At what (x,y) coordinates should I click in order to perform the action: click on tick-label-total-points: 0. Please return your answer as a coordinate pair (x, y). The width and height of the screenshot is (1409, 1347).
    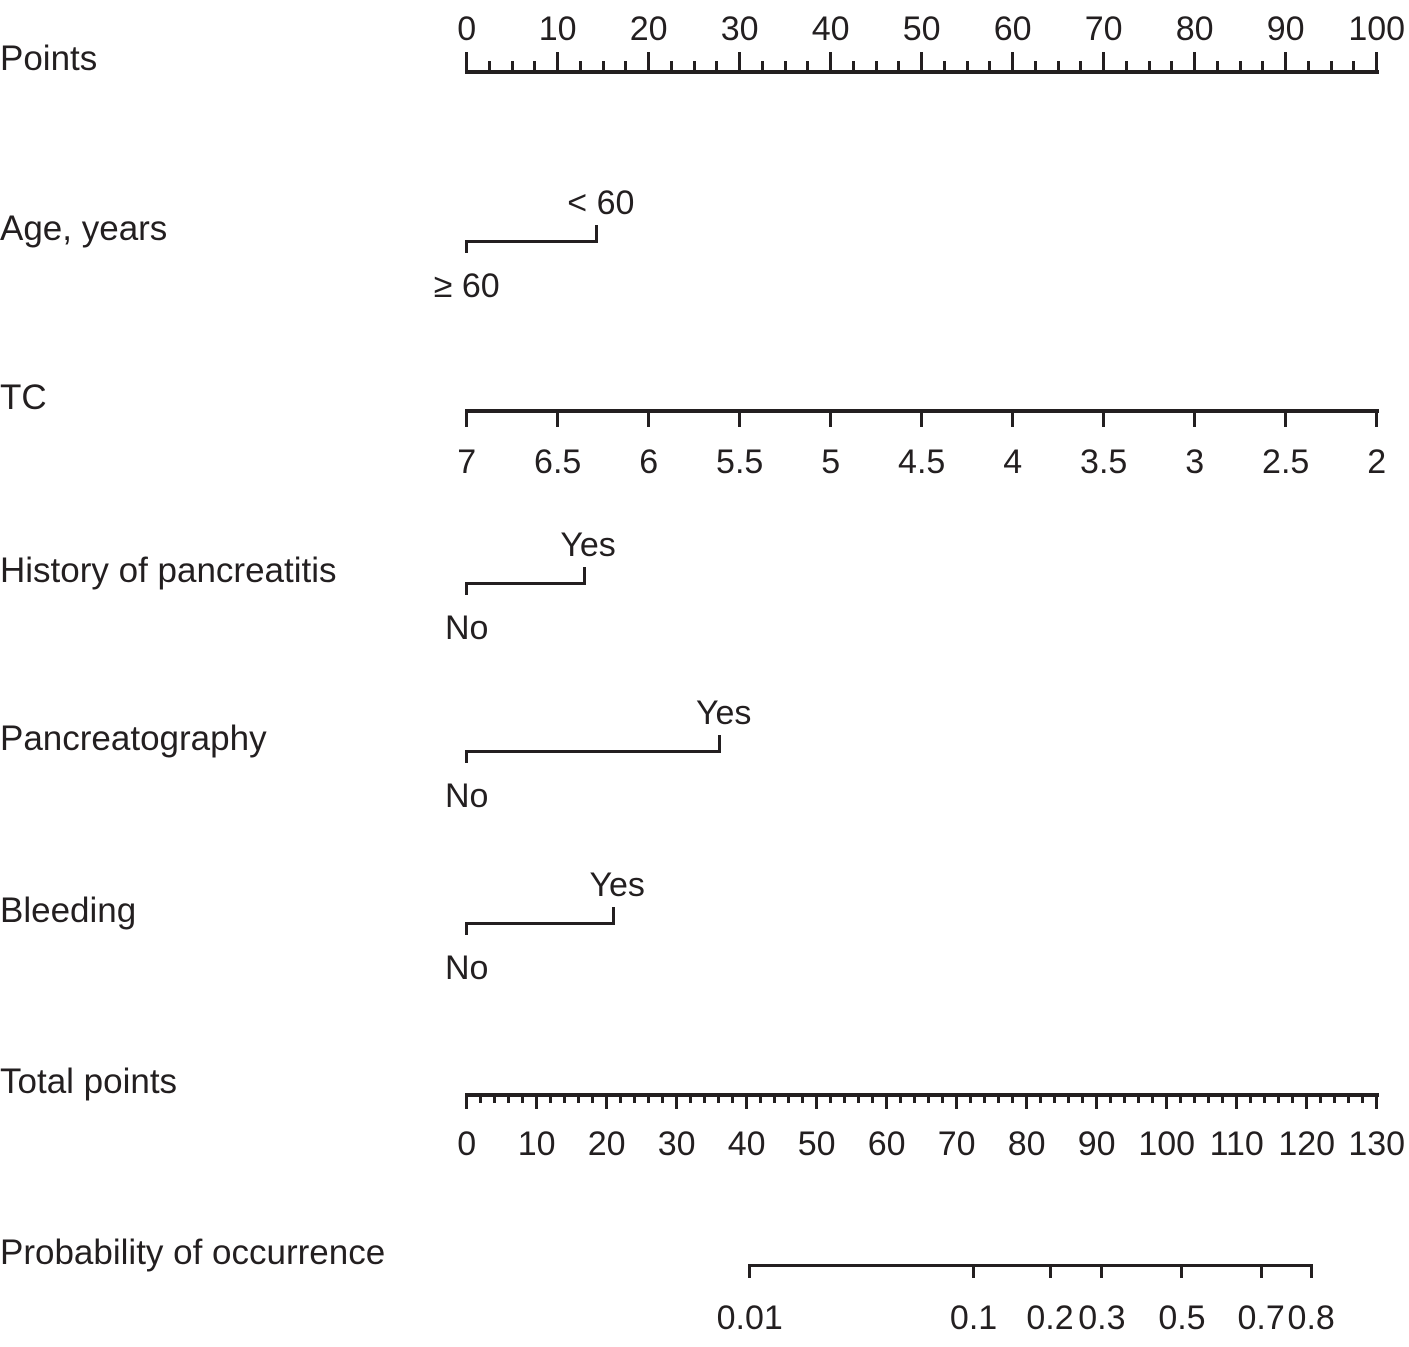
    Looking at the image, I should click on (467, 1144).